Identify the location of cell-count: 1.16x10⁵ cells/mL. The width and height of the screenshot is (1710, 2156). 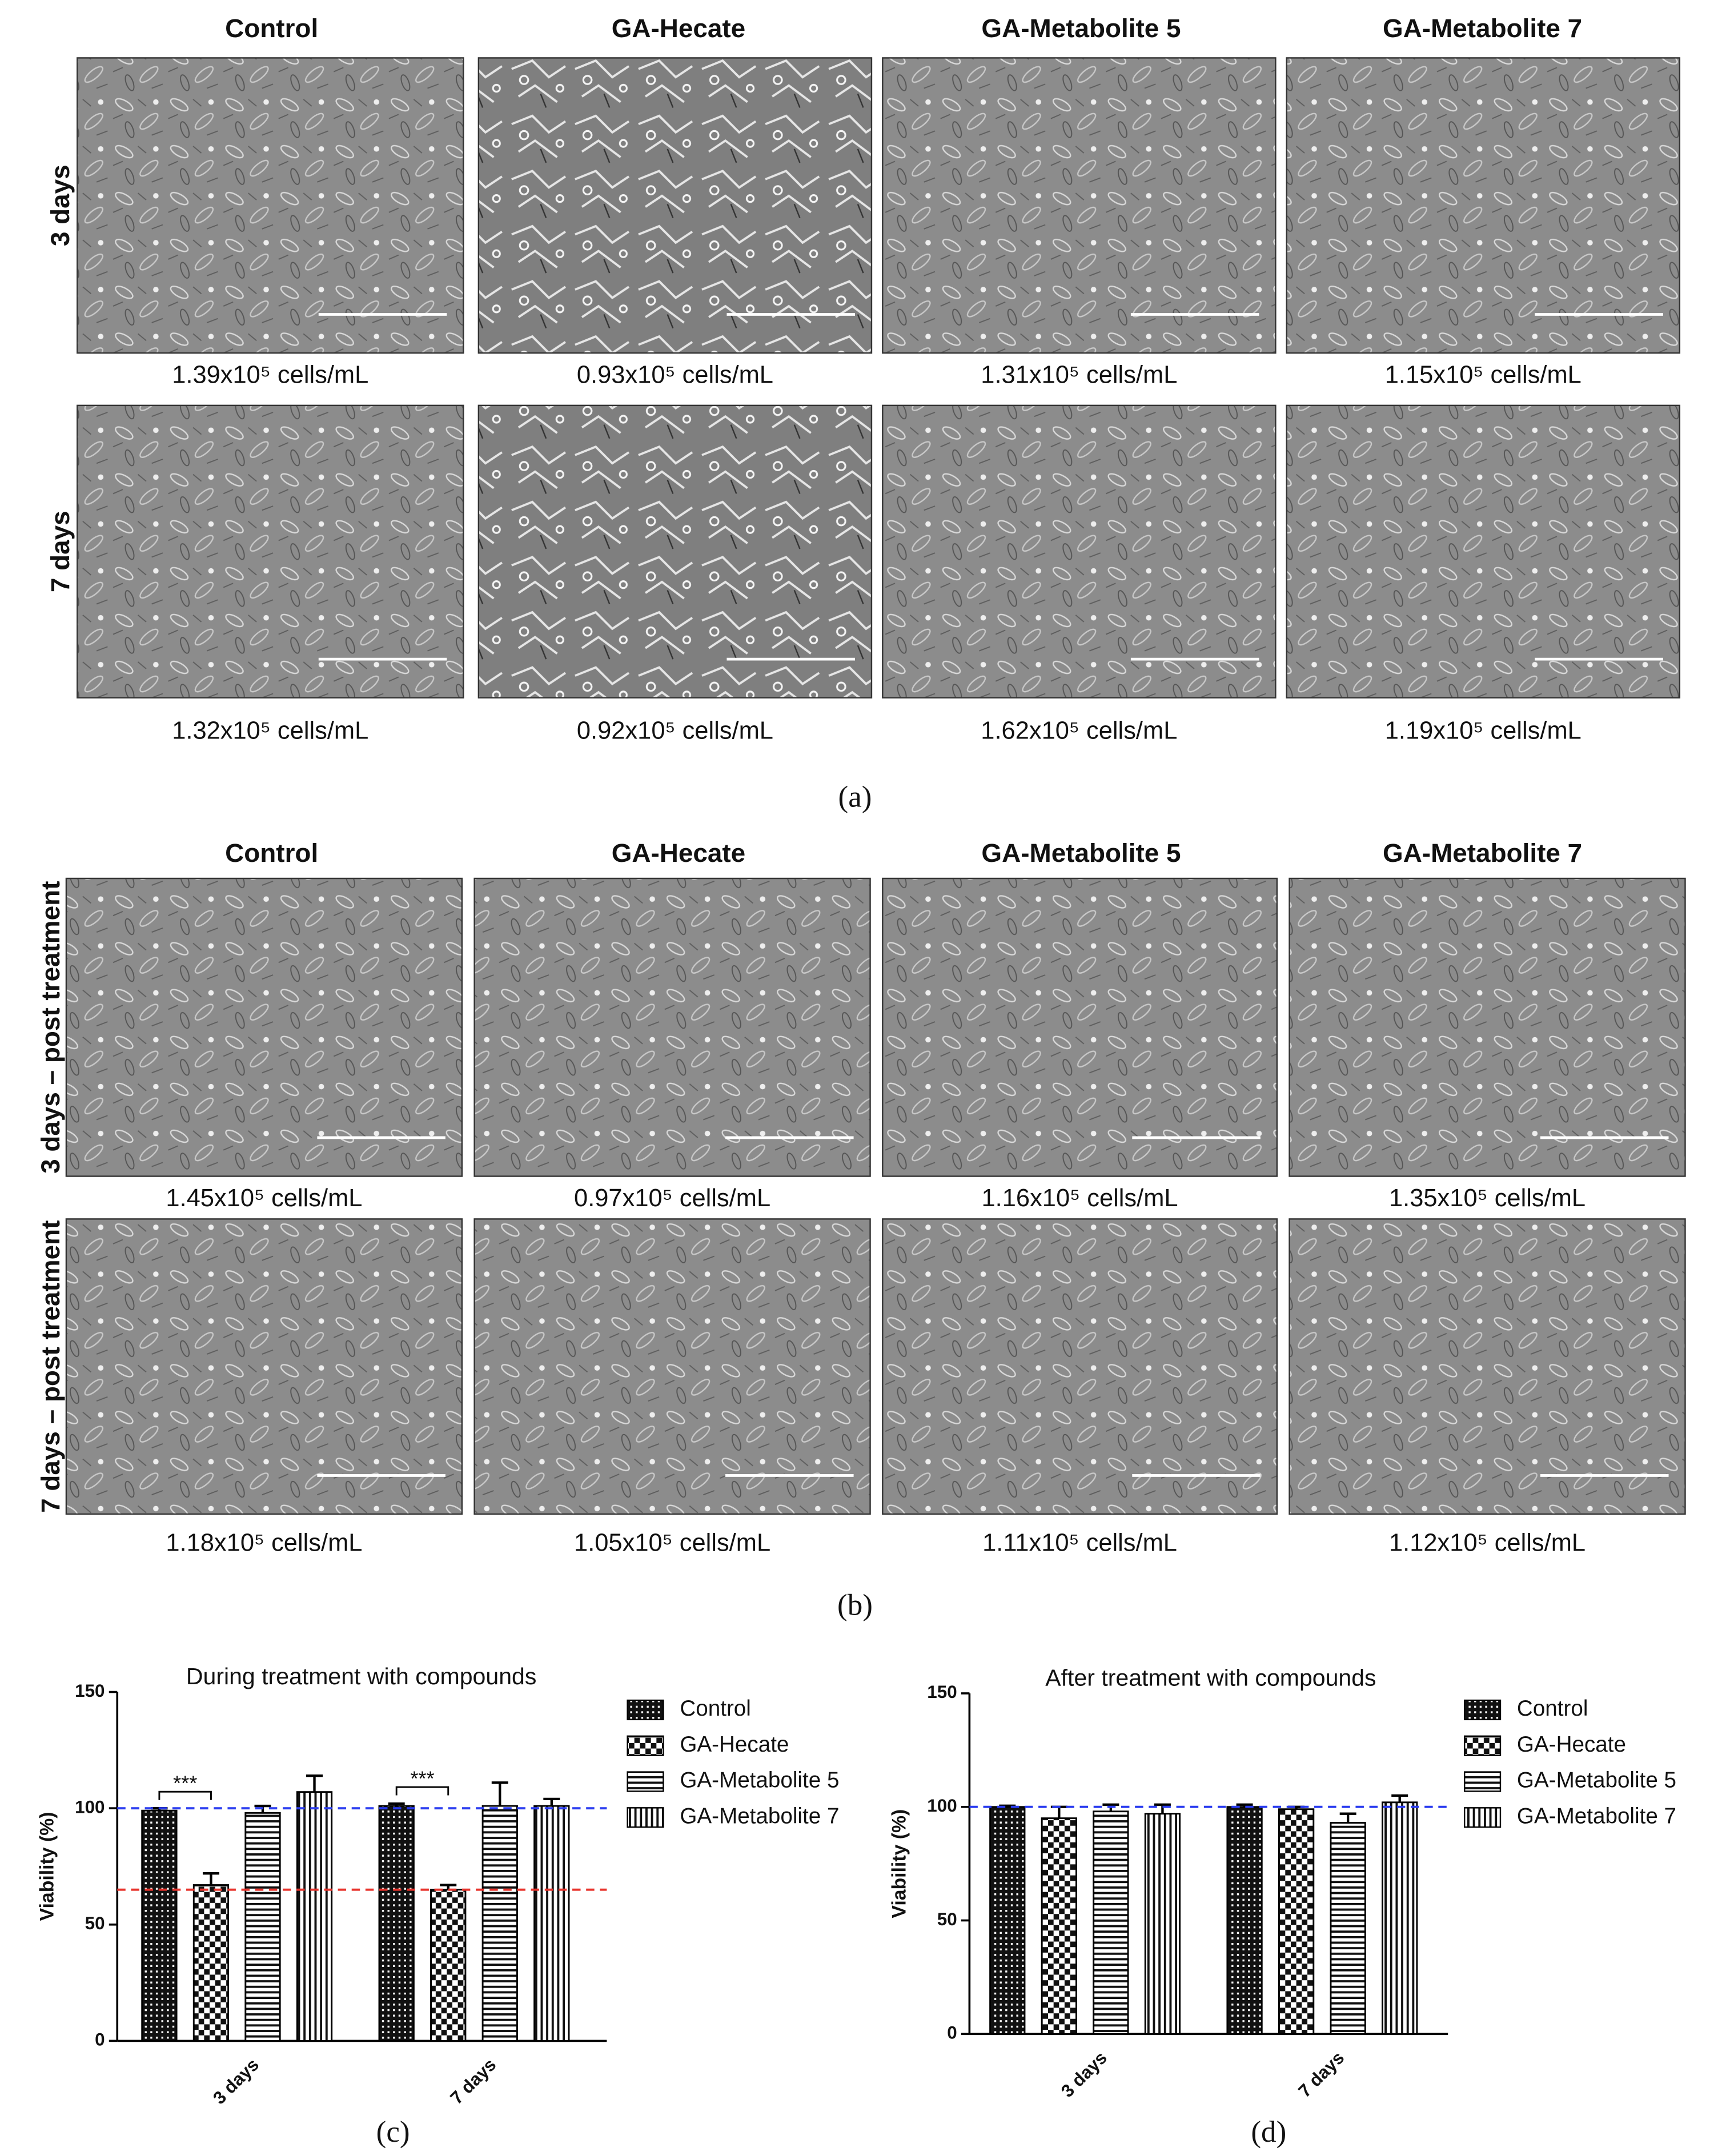
(1080, 1199).